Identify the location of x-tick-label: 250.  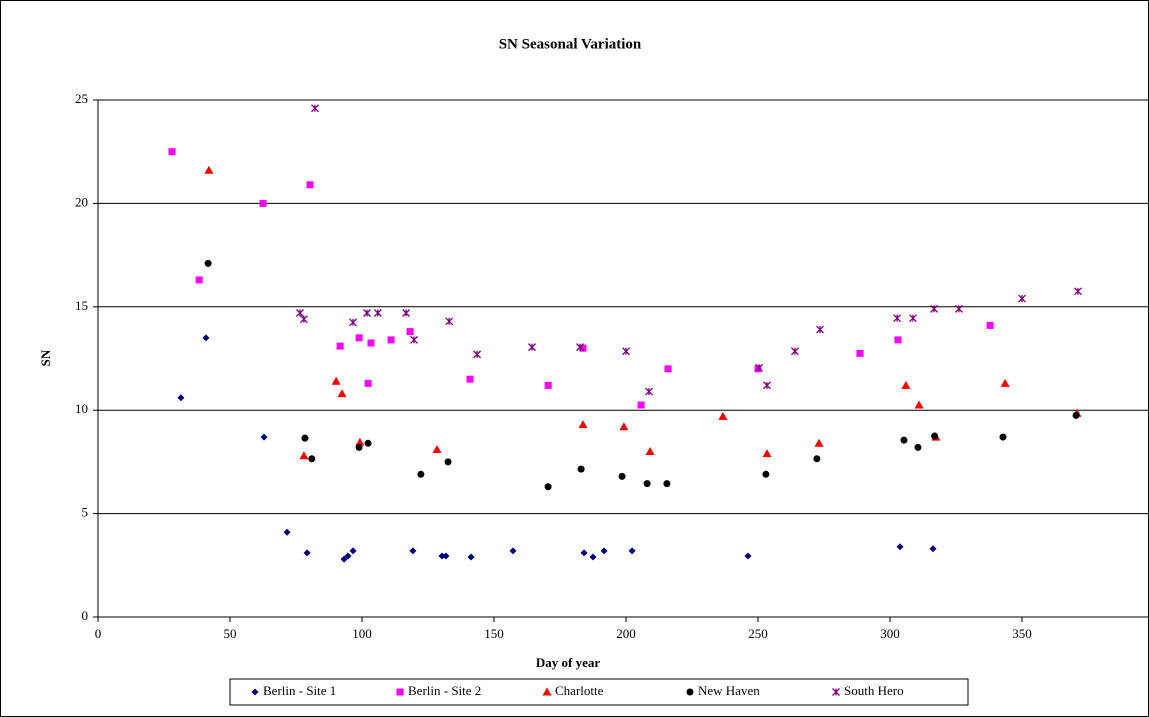
(758, 633).